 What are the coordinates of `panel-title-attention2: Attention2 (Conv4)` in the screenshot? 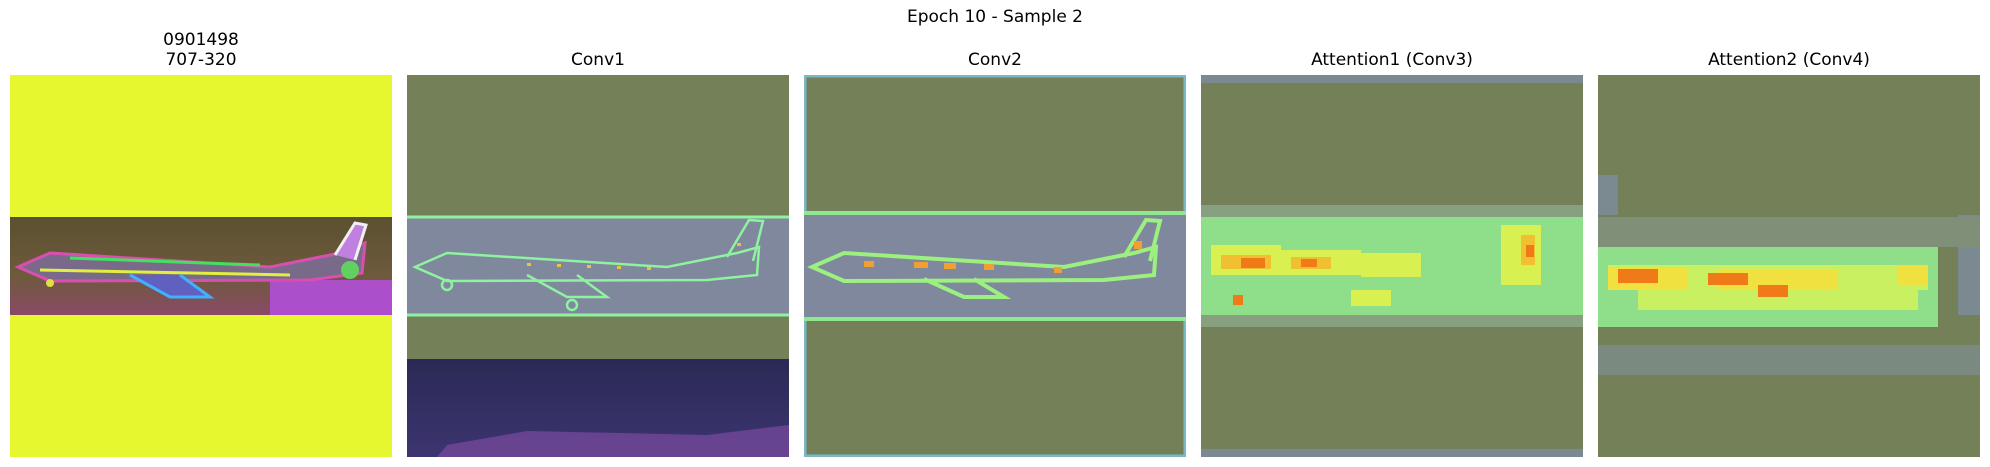 It's located at (1789, 60).